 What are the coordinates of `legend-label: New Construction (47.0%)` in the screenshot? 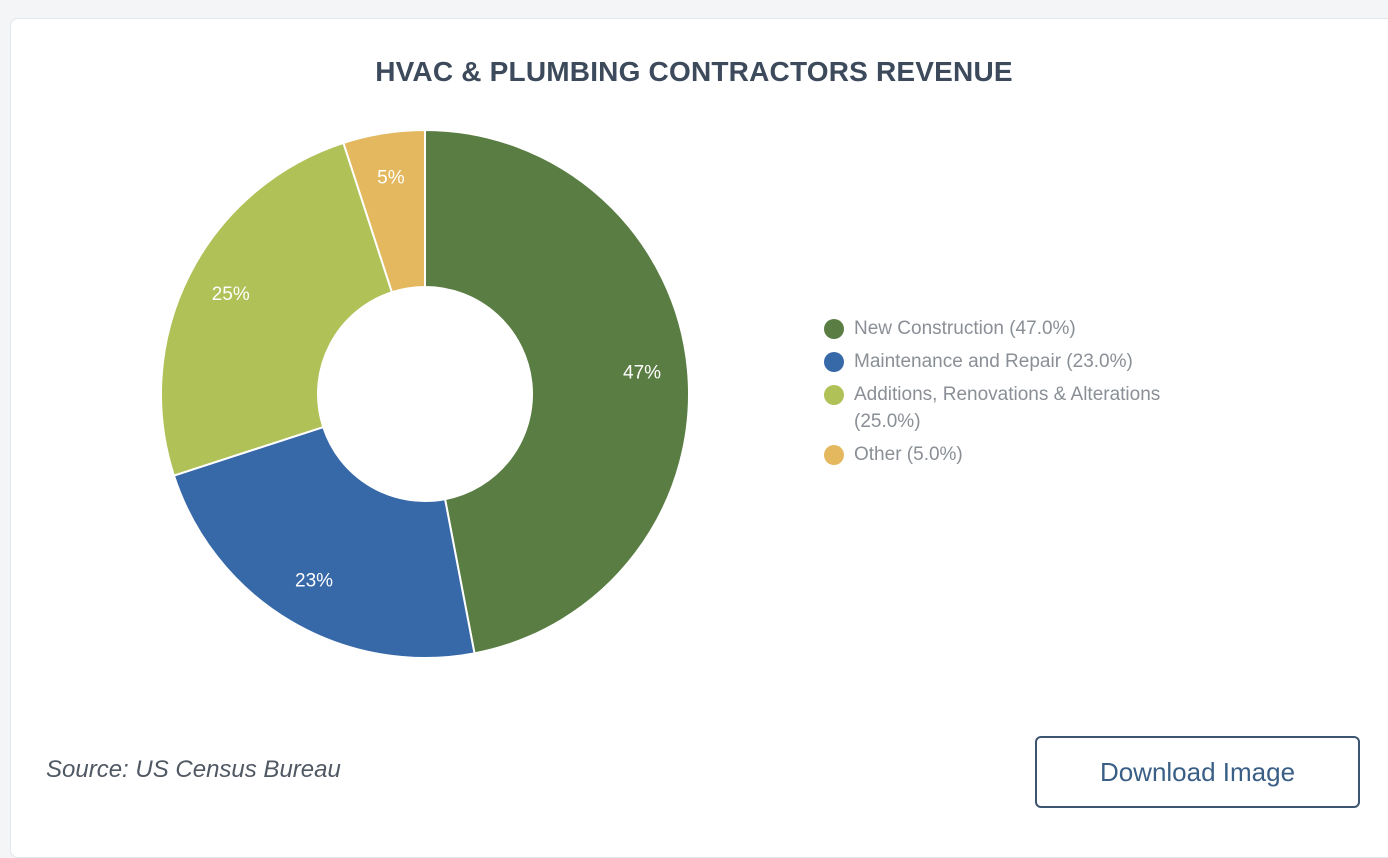 It's located at (965, 328).